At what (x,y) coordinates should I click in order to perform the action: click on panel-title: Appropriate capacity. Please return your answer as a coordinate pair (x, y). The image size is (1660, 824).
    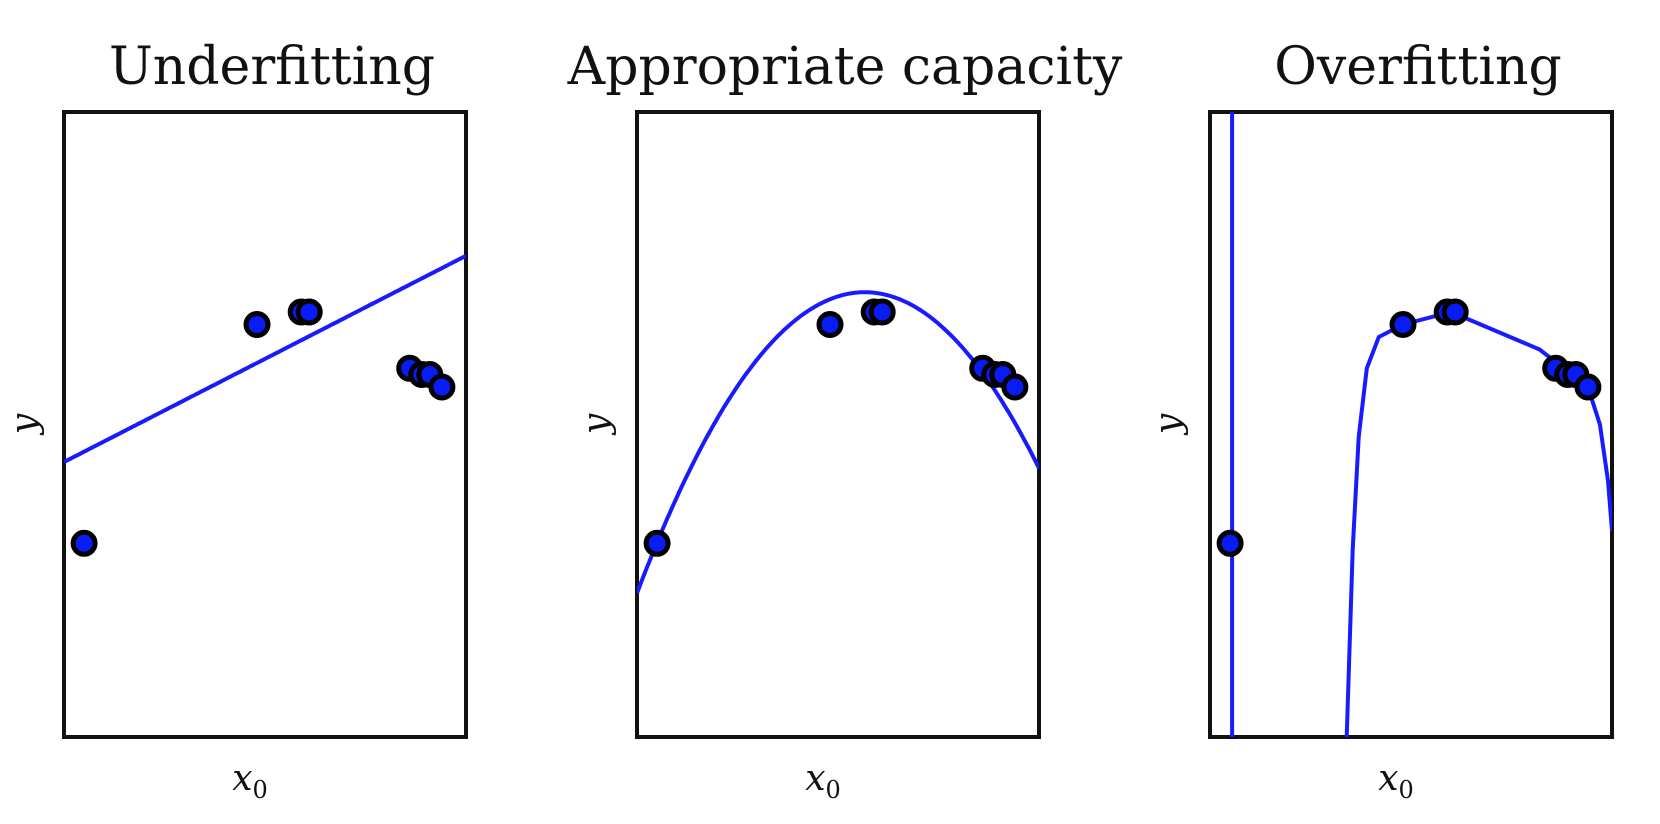
    Looking at the image, I should click on (845, 67).